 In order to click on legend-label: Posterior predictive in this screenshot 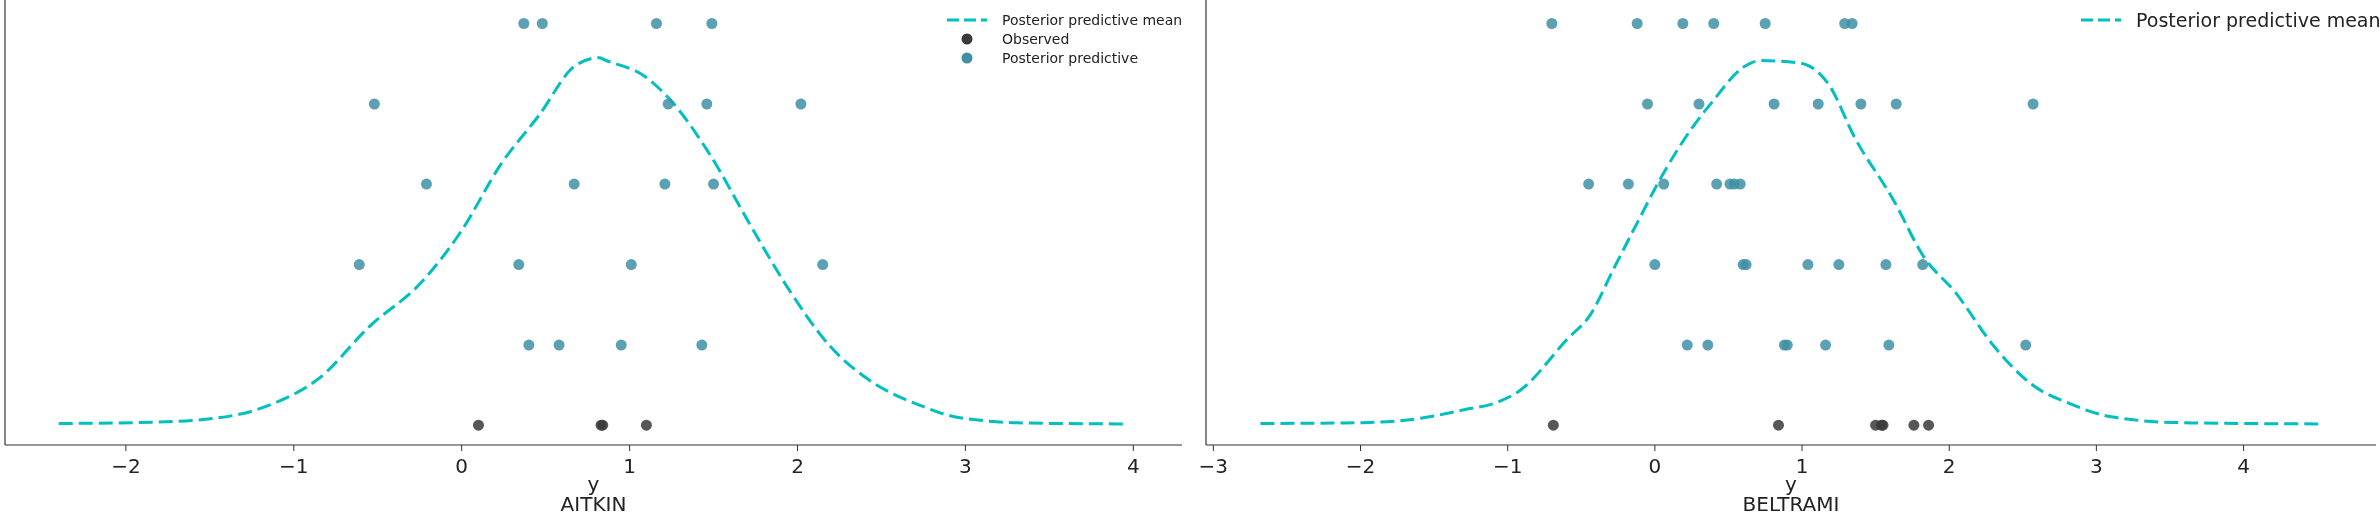, I will do `click(1070, 57)`.